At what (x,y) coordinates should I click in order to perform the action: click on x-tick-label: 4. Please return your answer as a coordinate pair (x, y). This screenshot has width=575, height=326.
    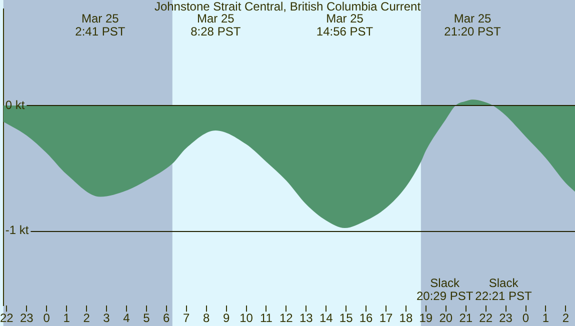
    Looking at the image, I should click on (126, 318).